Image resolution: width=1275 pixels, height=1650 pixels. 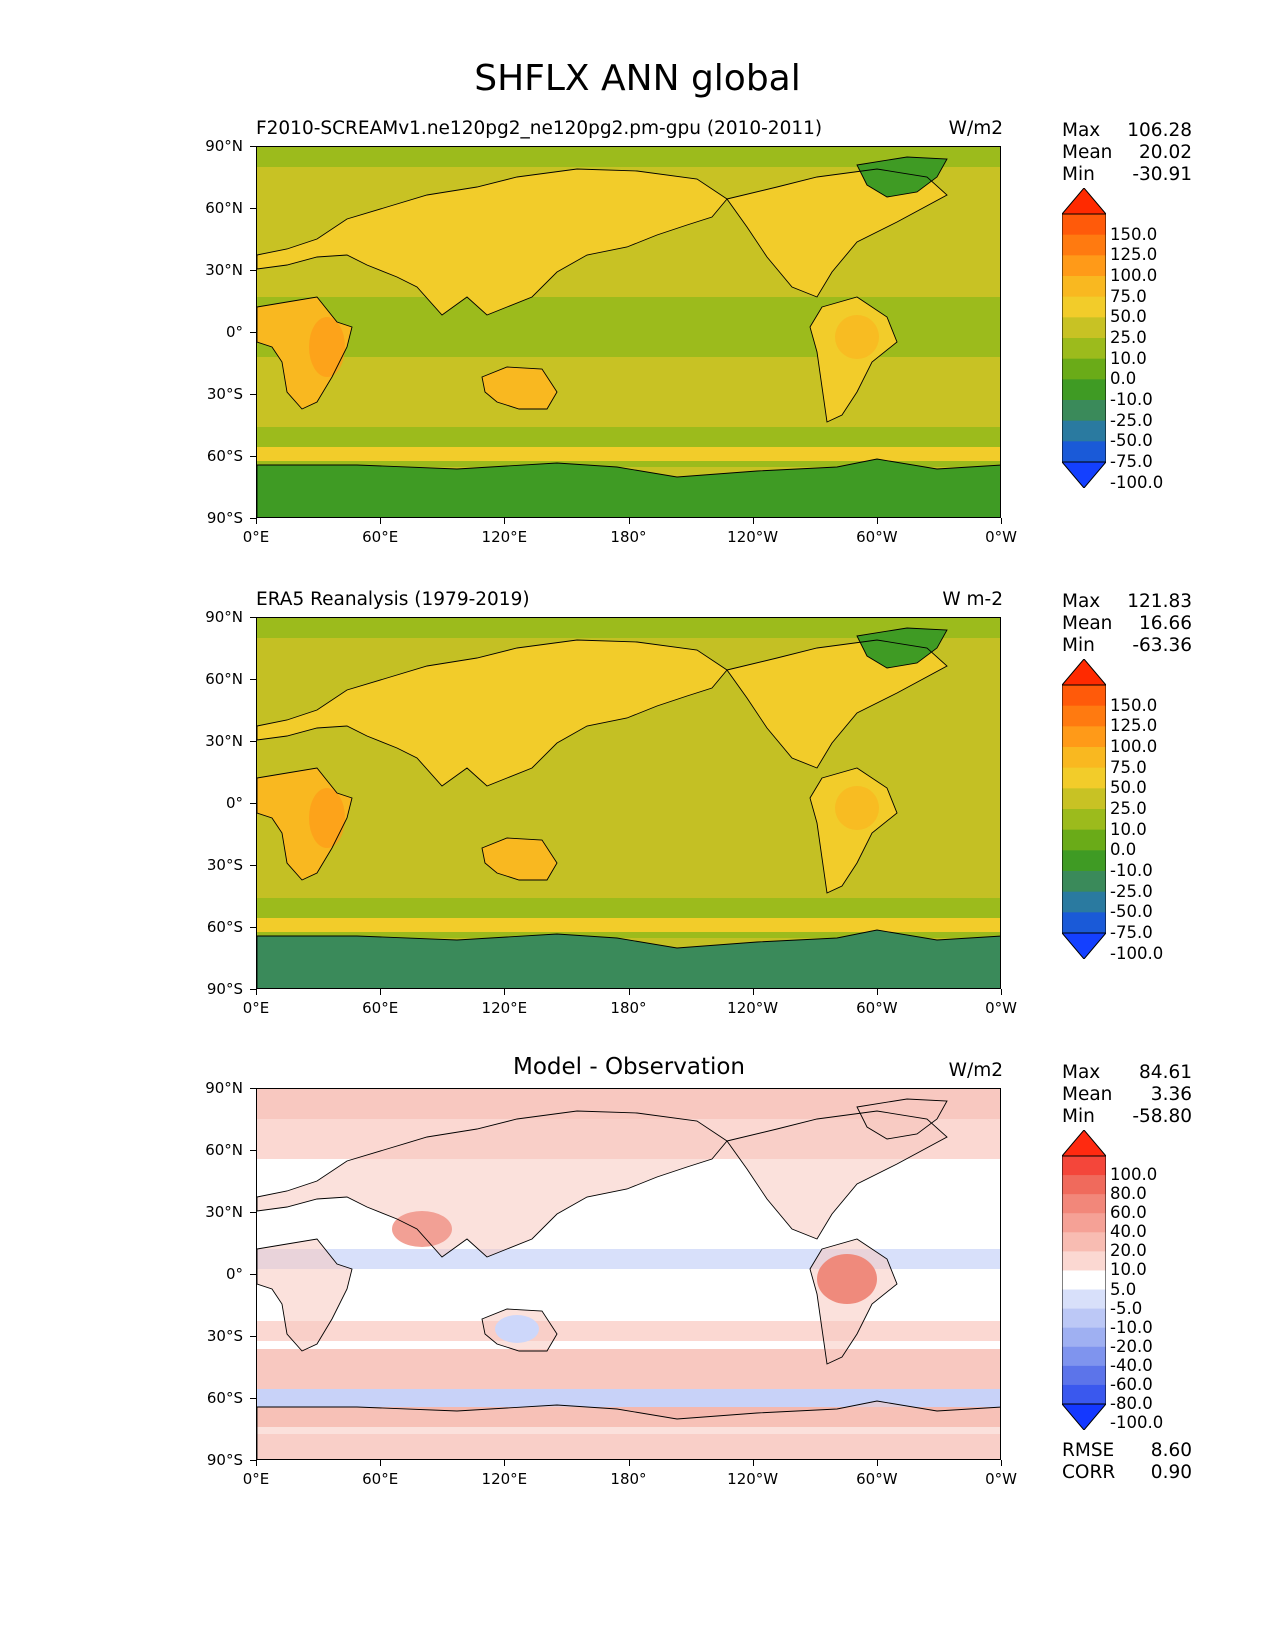 I want to click on map-difference, so click(x=628, y=1274).